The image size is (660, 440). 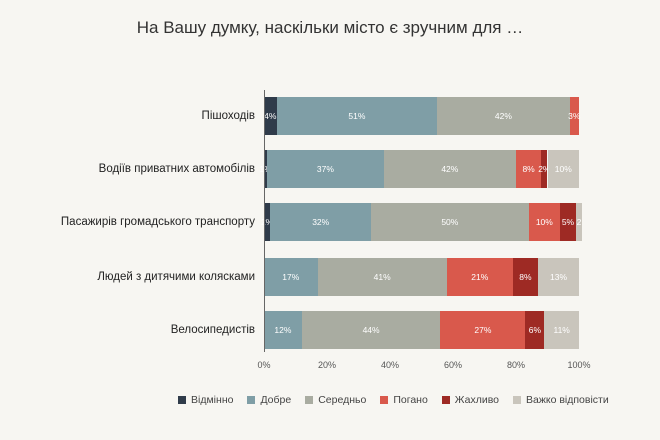 I want to click on data-label: 41%, so click(x=382, y=277).